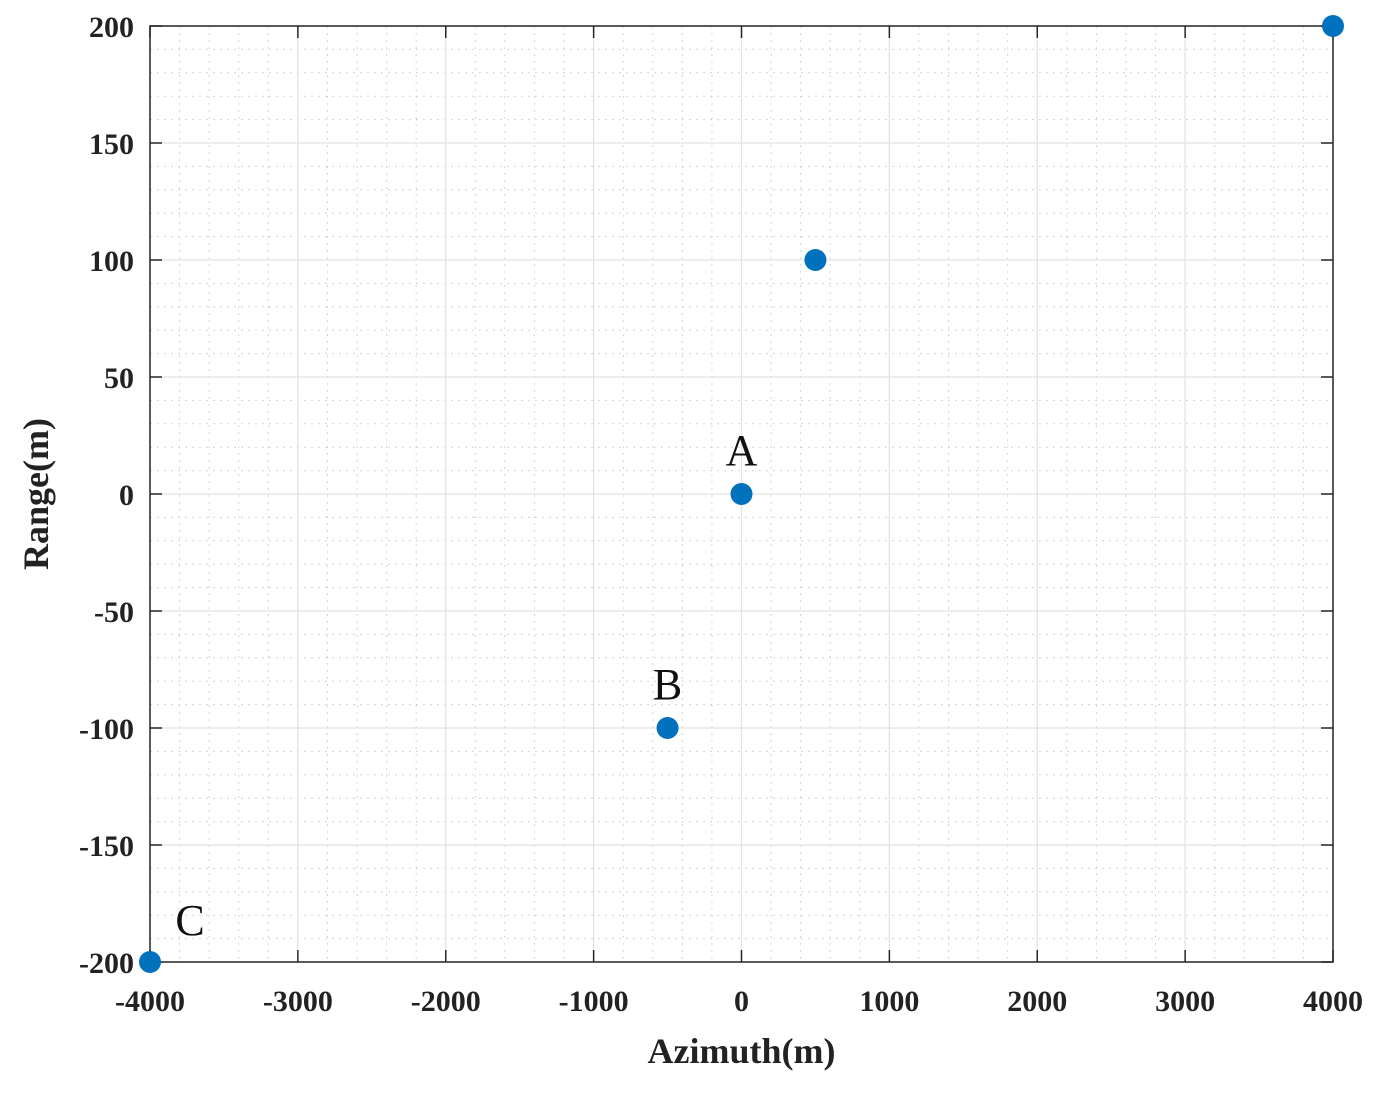 This screenshot has width=1379, height=1099. I want to click on x-tick-label: 0, so click(741, 1001).